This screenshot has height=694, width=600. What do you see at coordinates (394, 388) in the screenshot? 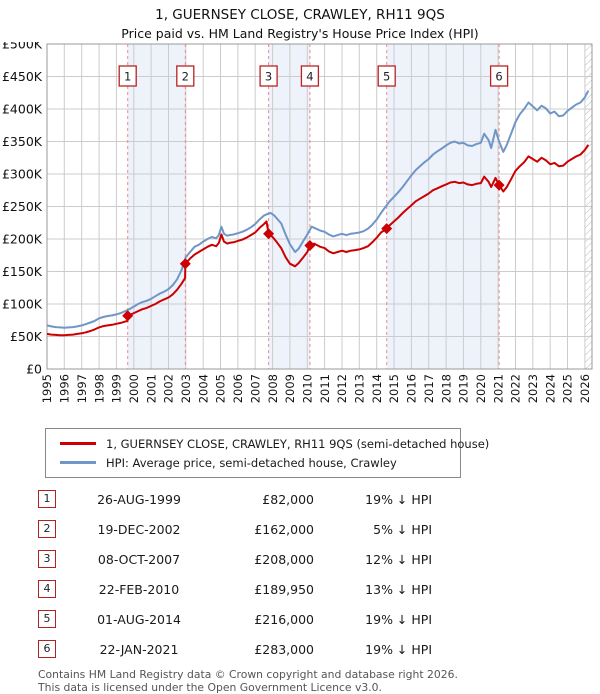
I see `x-axis-label: 2015` at bounding box center [394, 388].